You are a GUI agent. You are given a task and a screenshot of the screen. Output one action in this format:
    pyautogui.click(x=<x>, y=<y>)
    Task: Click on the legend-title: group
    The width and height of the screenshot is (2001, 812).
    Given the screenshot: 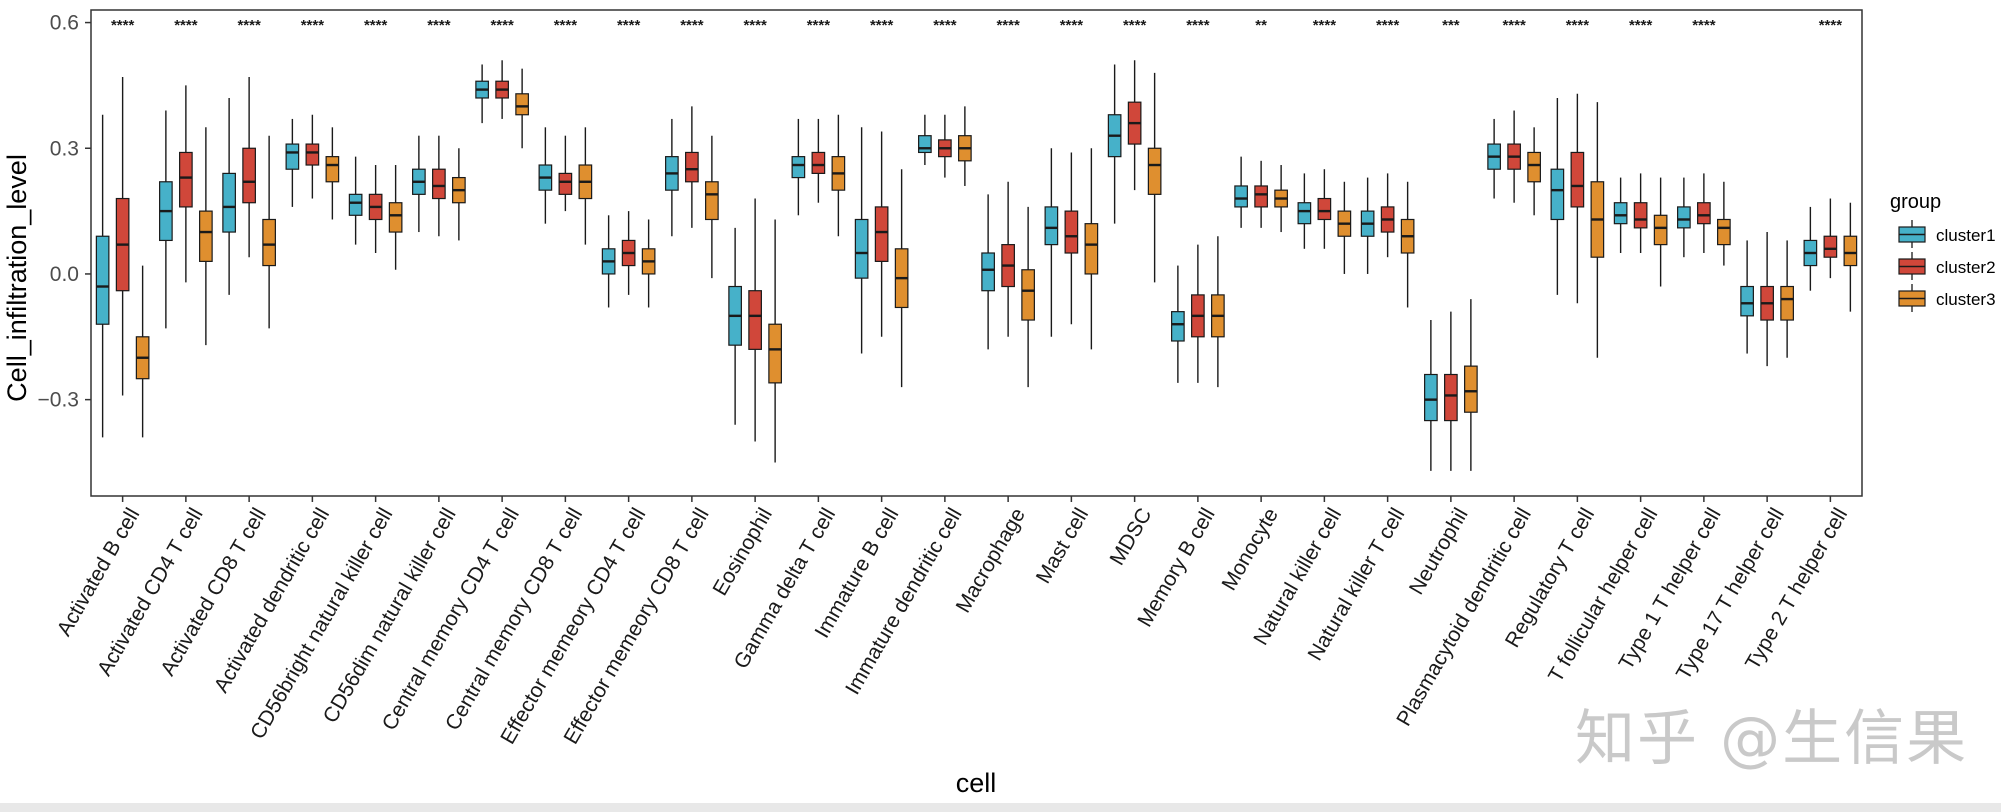 What is the action you would take?
    pyautogui.click(x=1915, y=202)
    